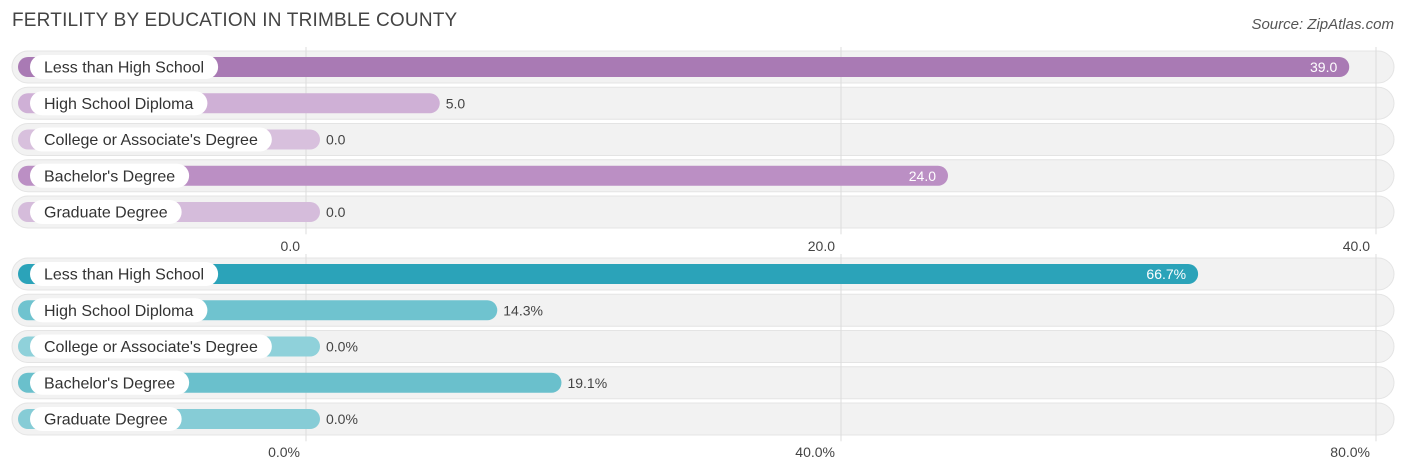 Image resolution: width=1406 pixels, height=476 pixels. What do you see at coordinates (587, 383) in the screenshot?
I see `value-label: 19.1%` at bounding box center [587, 383].